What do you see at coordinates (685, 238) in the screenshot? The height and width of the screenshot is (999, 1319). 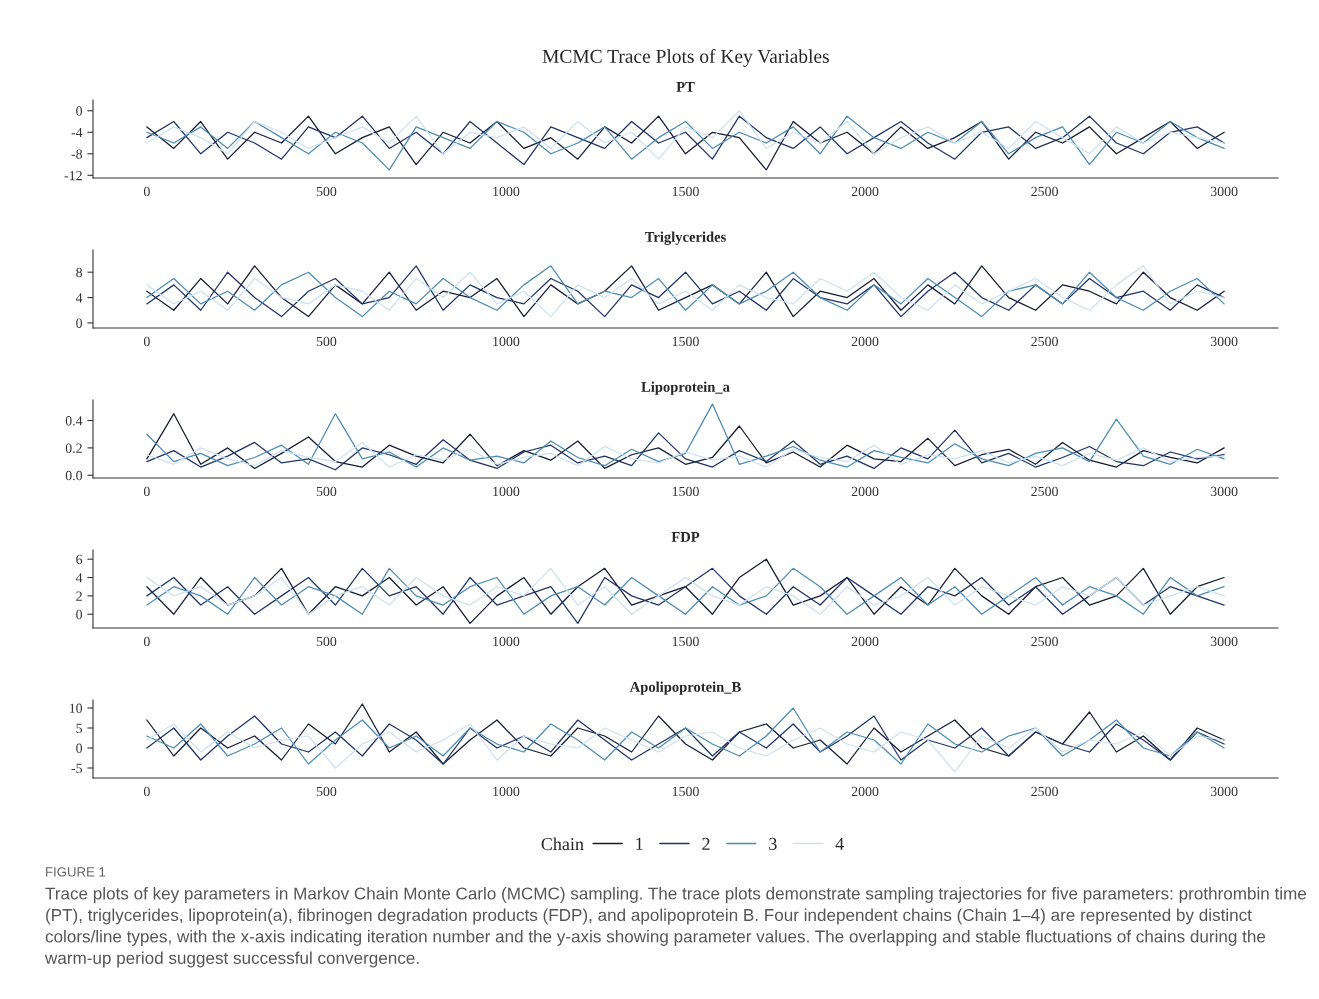 I see `chart-title: Triglycerides` at bounding box center [685, 238].